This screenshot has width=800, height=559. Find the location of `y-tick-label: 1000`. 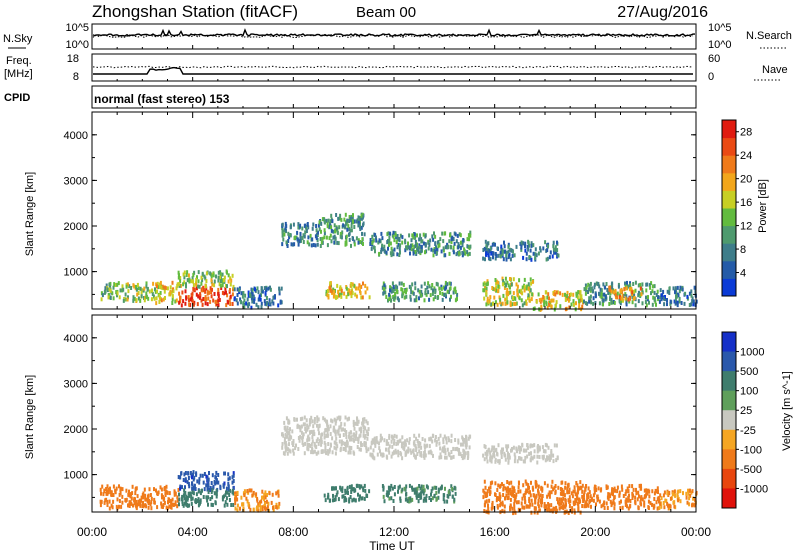

y-tick-label: 1000 is located at coordinates (76, 273).